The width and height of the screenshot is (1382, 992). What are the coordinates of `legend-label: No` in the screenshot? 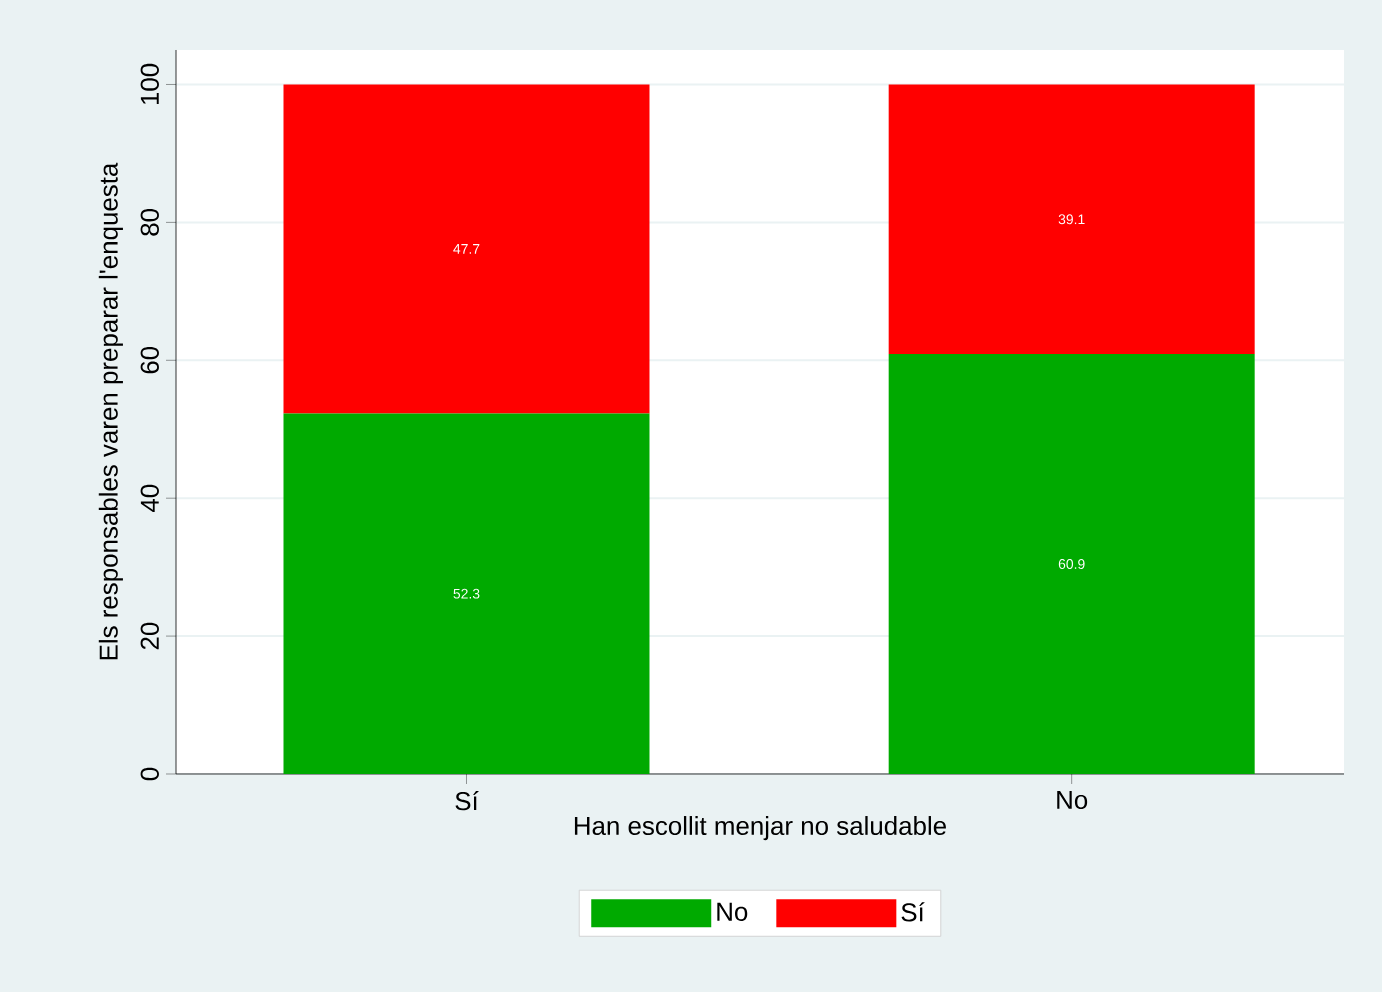 It's located at (732, 911).